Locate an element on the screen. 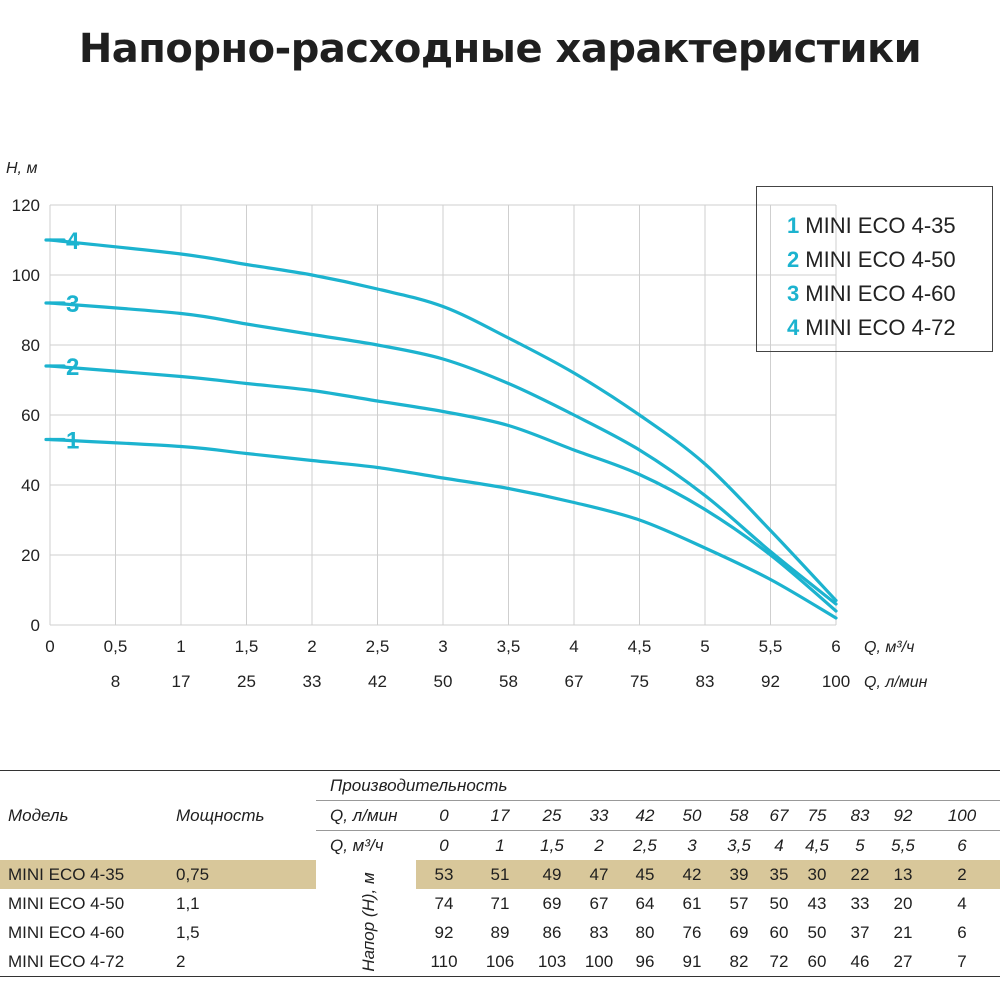 The height and width of the screenshot is (1000, 1000). series-label-2: 2 is located at coordinates (72, 367).